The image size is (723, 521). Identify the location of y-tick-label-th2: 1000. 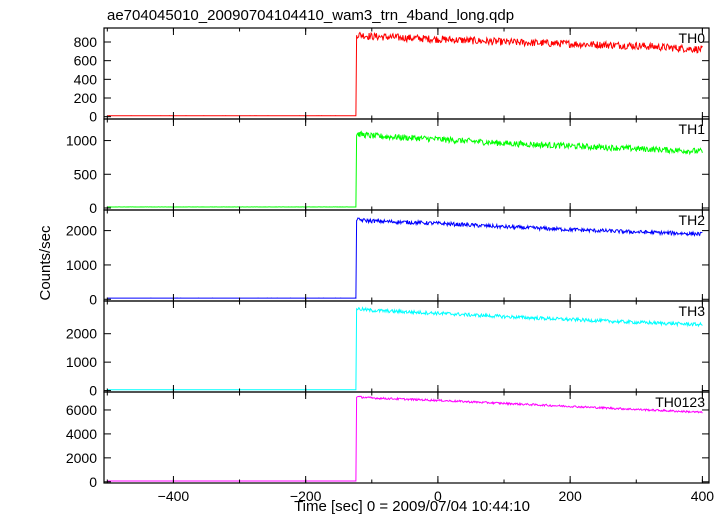
(81, 265).